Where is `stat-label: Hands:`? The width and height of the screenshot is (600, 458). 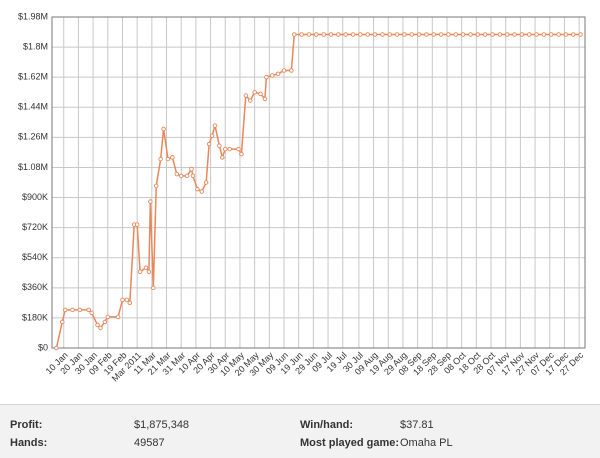 stat-label: Hands: is located at coordinates (29, 443).